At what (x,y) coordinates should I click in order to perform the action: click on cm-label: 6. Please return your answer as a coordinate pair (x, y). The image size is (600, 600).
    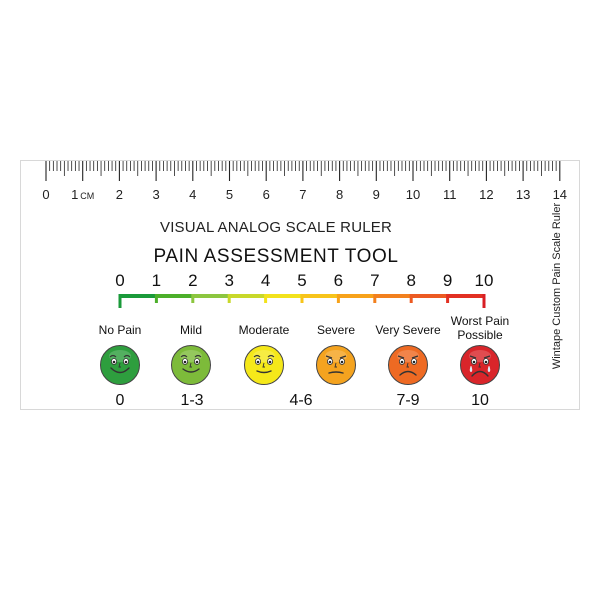
    Looking at the image, I should click on (266, 194).